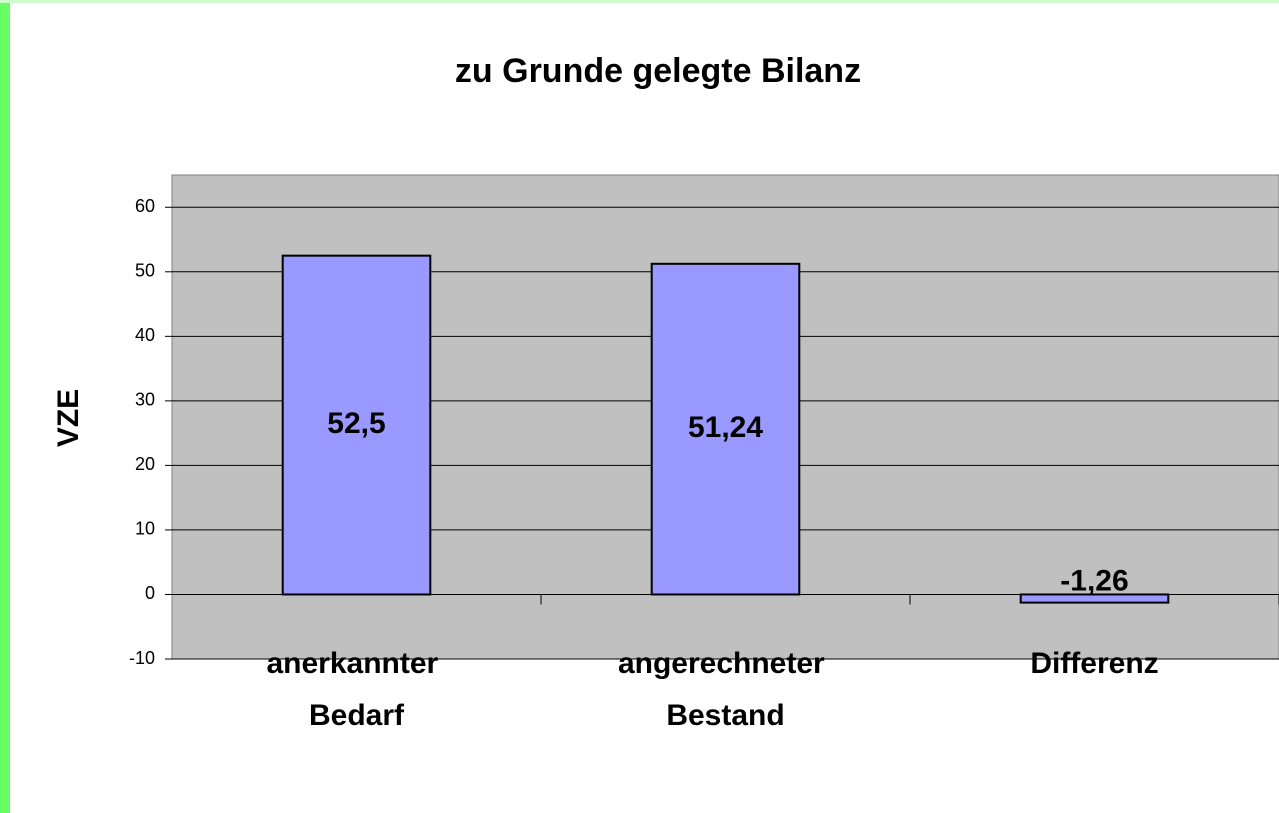 This screenshot has height=813, width=1279. What do you see at coordinates (357, 715) in the screenshot?
I see `x-tick-label-line: Bedarf` at bounding box center [357, 715].